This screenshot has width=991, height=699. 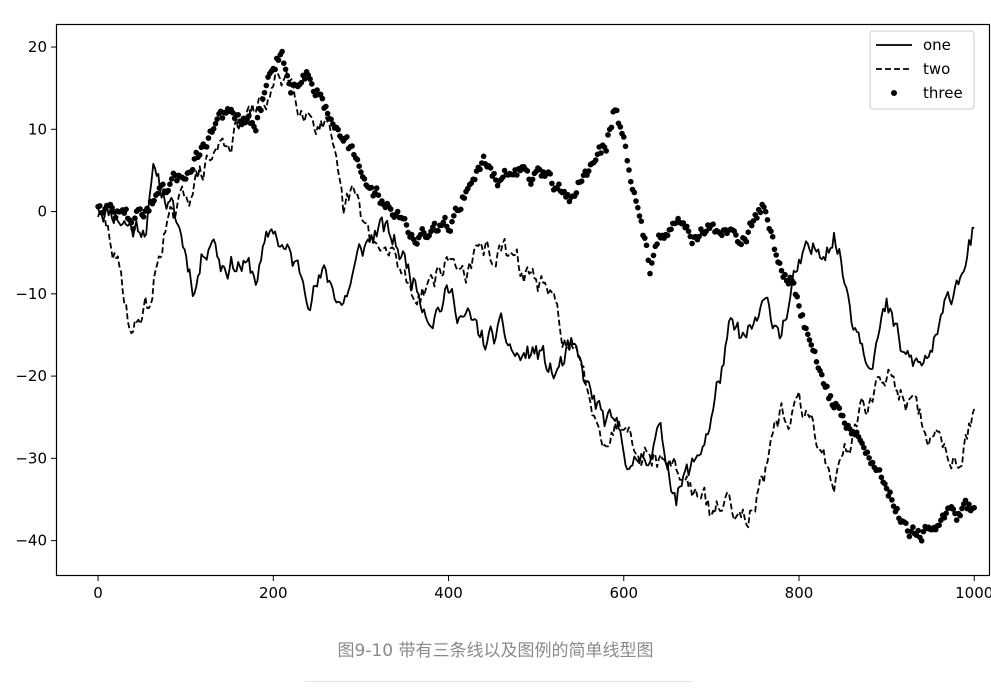 I want to click on legend-three-swatch, so click(x=894, y=93).